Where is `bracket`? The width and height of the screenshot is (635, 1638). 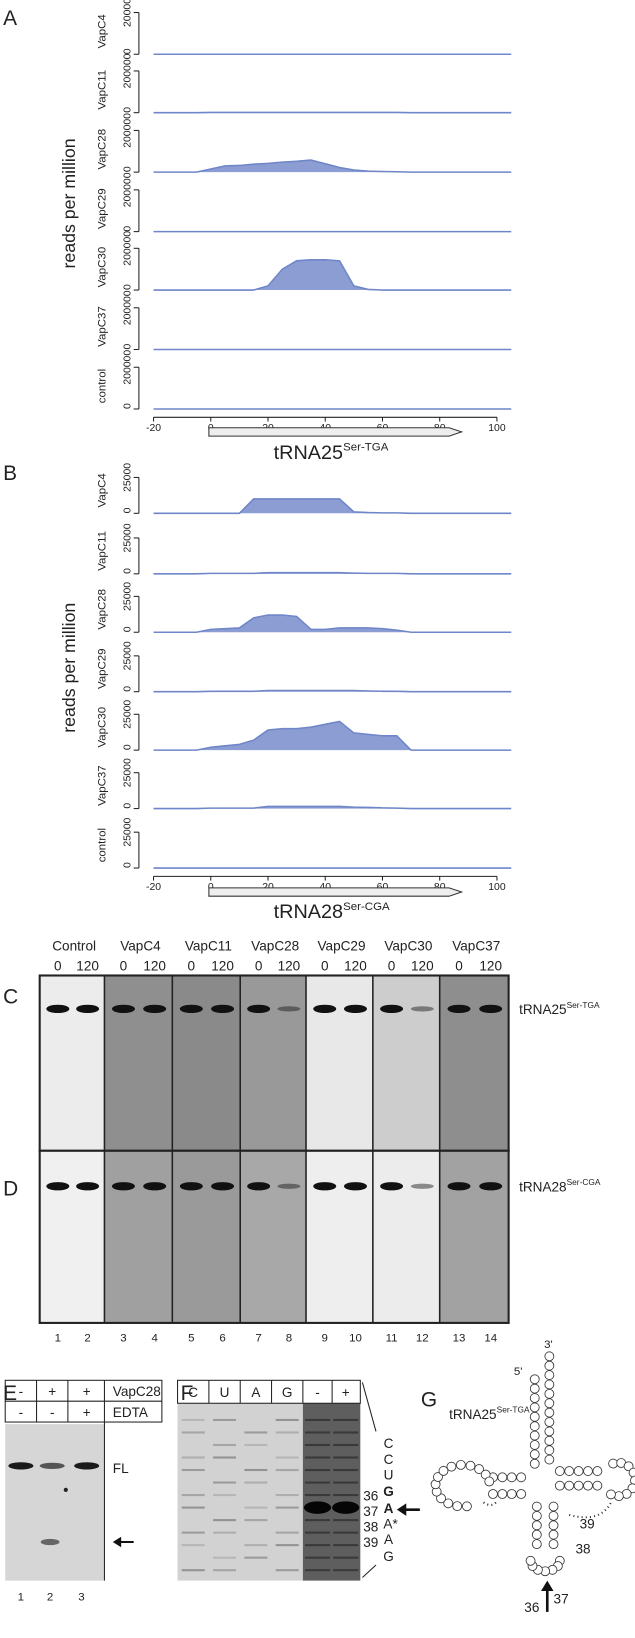
bracket is located at coordinates (369, 1407).